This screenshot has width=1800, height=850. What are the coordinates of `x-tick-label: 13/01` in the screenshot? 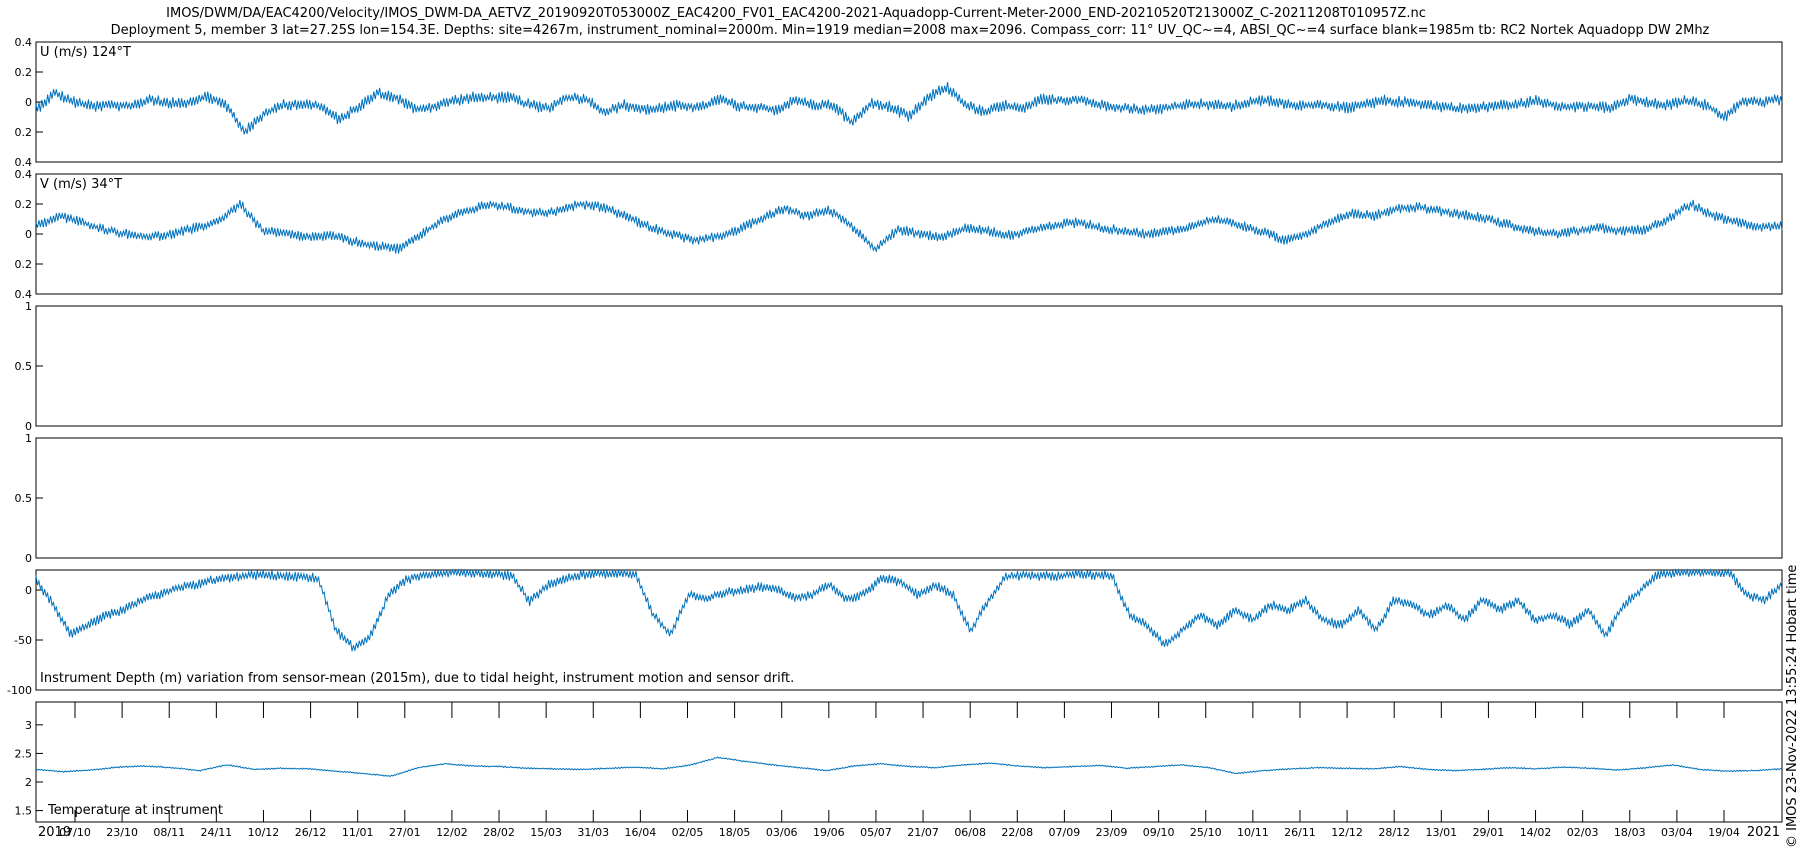 It's located at (1441, 832).